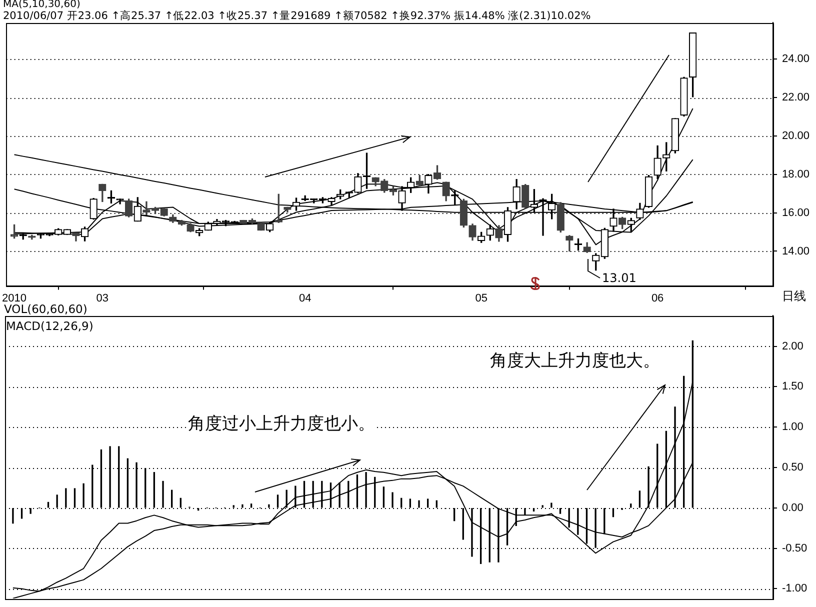 The height and width of the screenshot is (607, 816). Describe the element at coordinates (796, 251) in the screenshot. I see `y-tick-label: 14.00` at that location.